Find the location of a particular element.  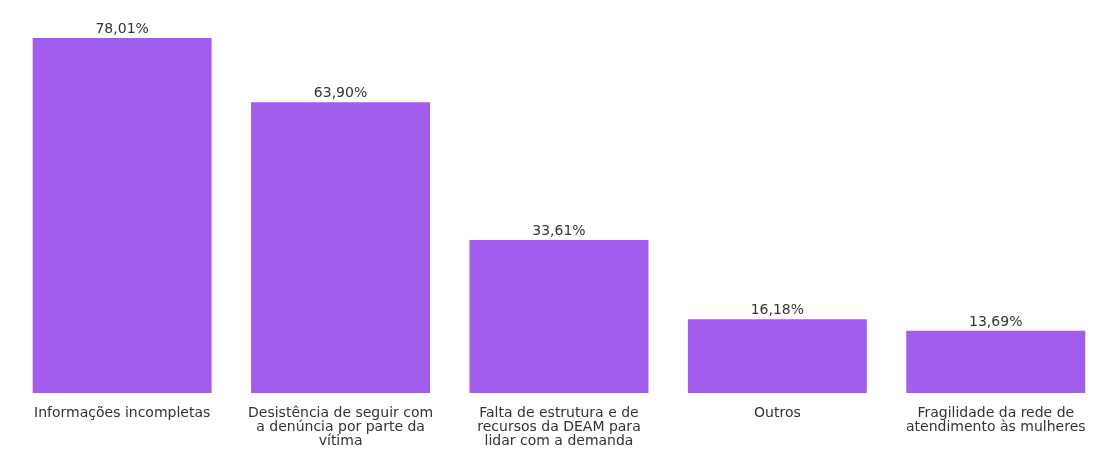

data-label: 63,90% is located at coordinates (340, 92).